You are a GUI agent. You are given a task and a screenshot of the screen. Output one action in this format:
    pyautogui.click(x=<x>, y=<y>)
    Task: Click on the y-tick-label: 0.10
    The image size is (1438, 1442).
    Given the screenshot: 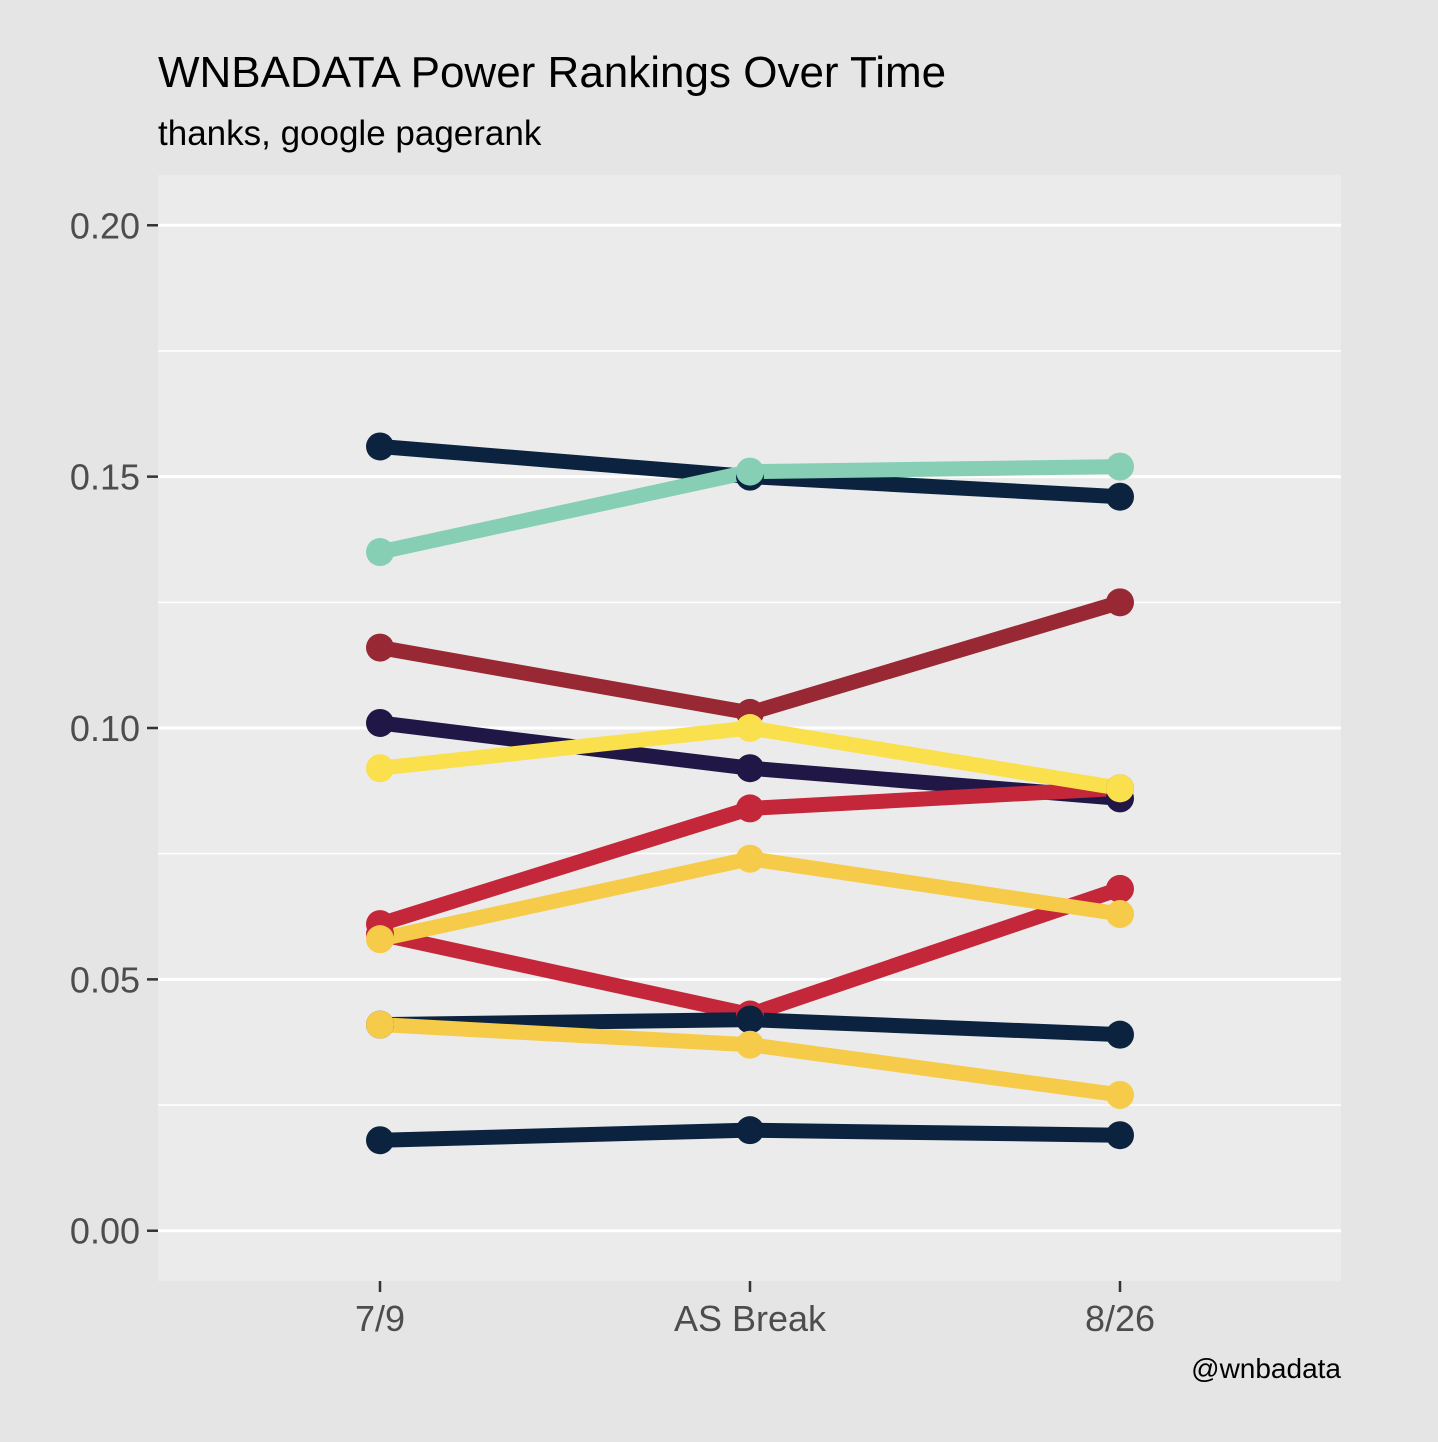 What is the action you would take?
    pyautogui.click(x=105, y=728)
    